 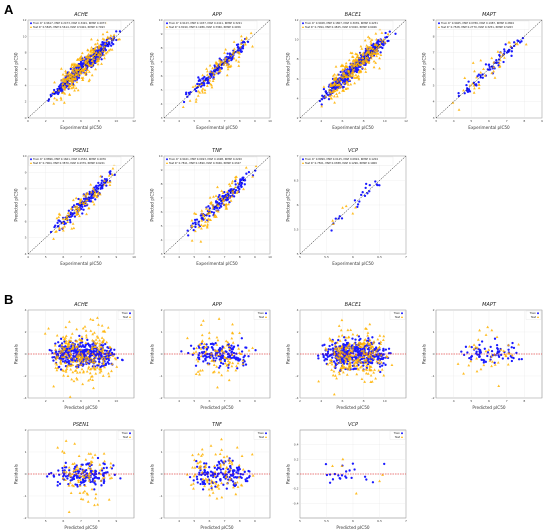 What do you see at coordinates (161, 496) in the screenshot?
I see `y-tick-label: -1` at bounding box center [161, 496].